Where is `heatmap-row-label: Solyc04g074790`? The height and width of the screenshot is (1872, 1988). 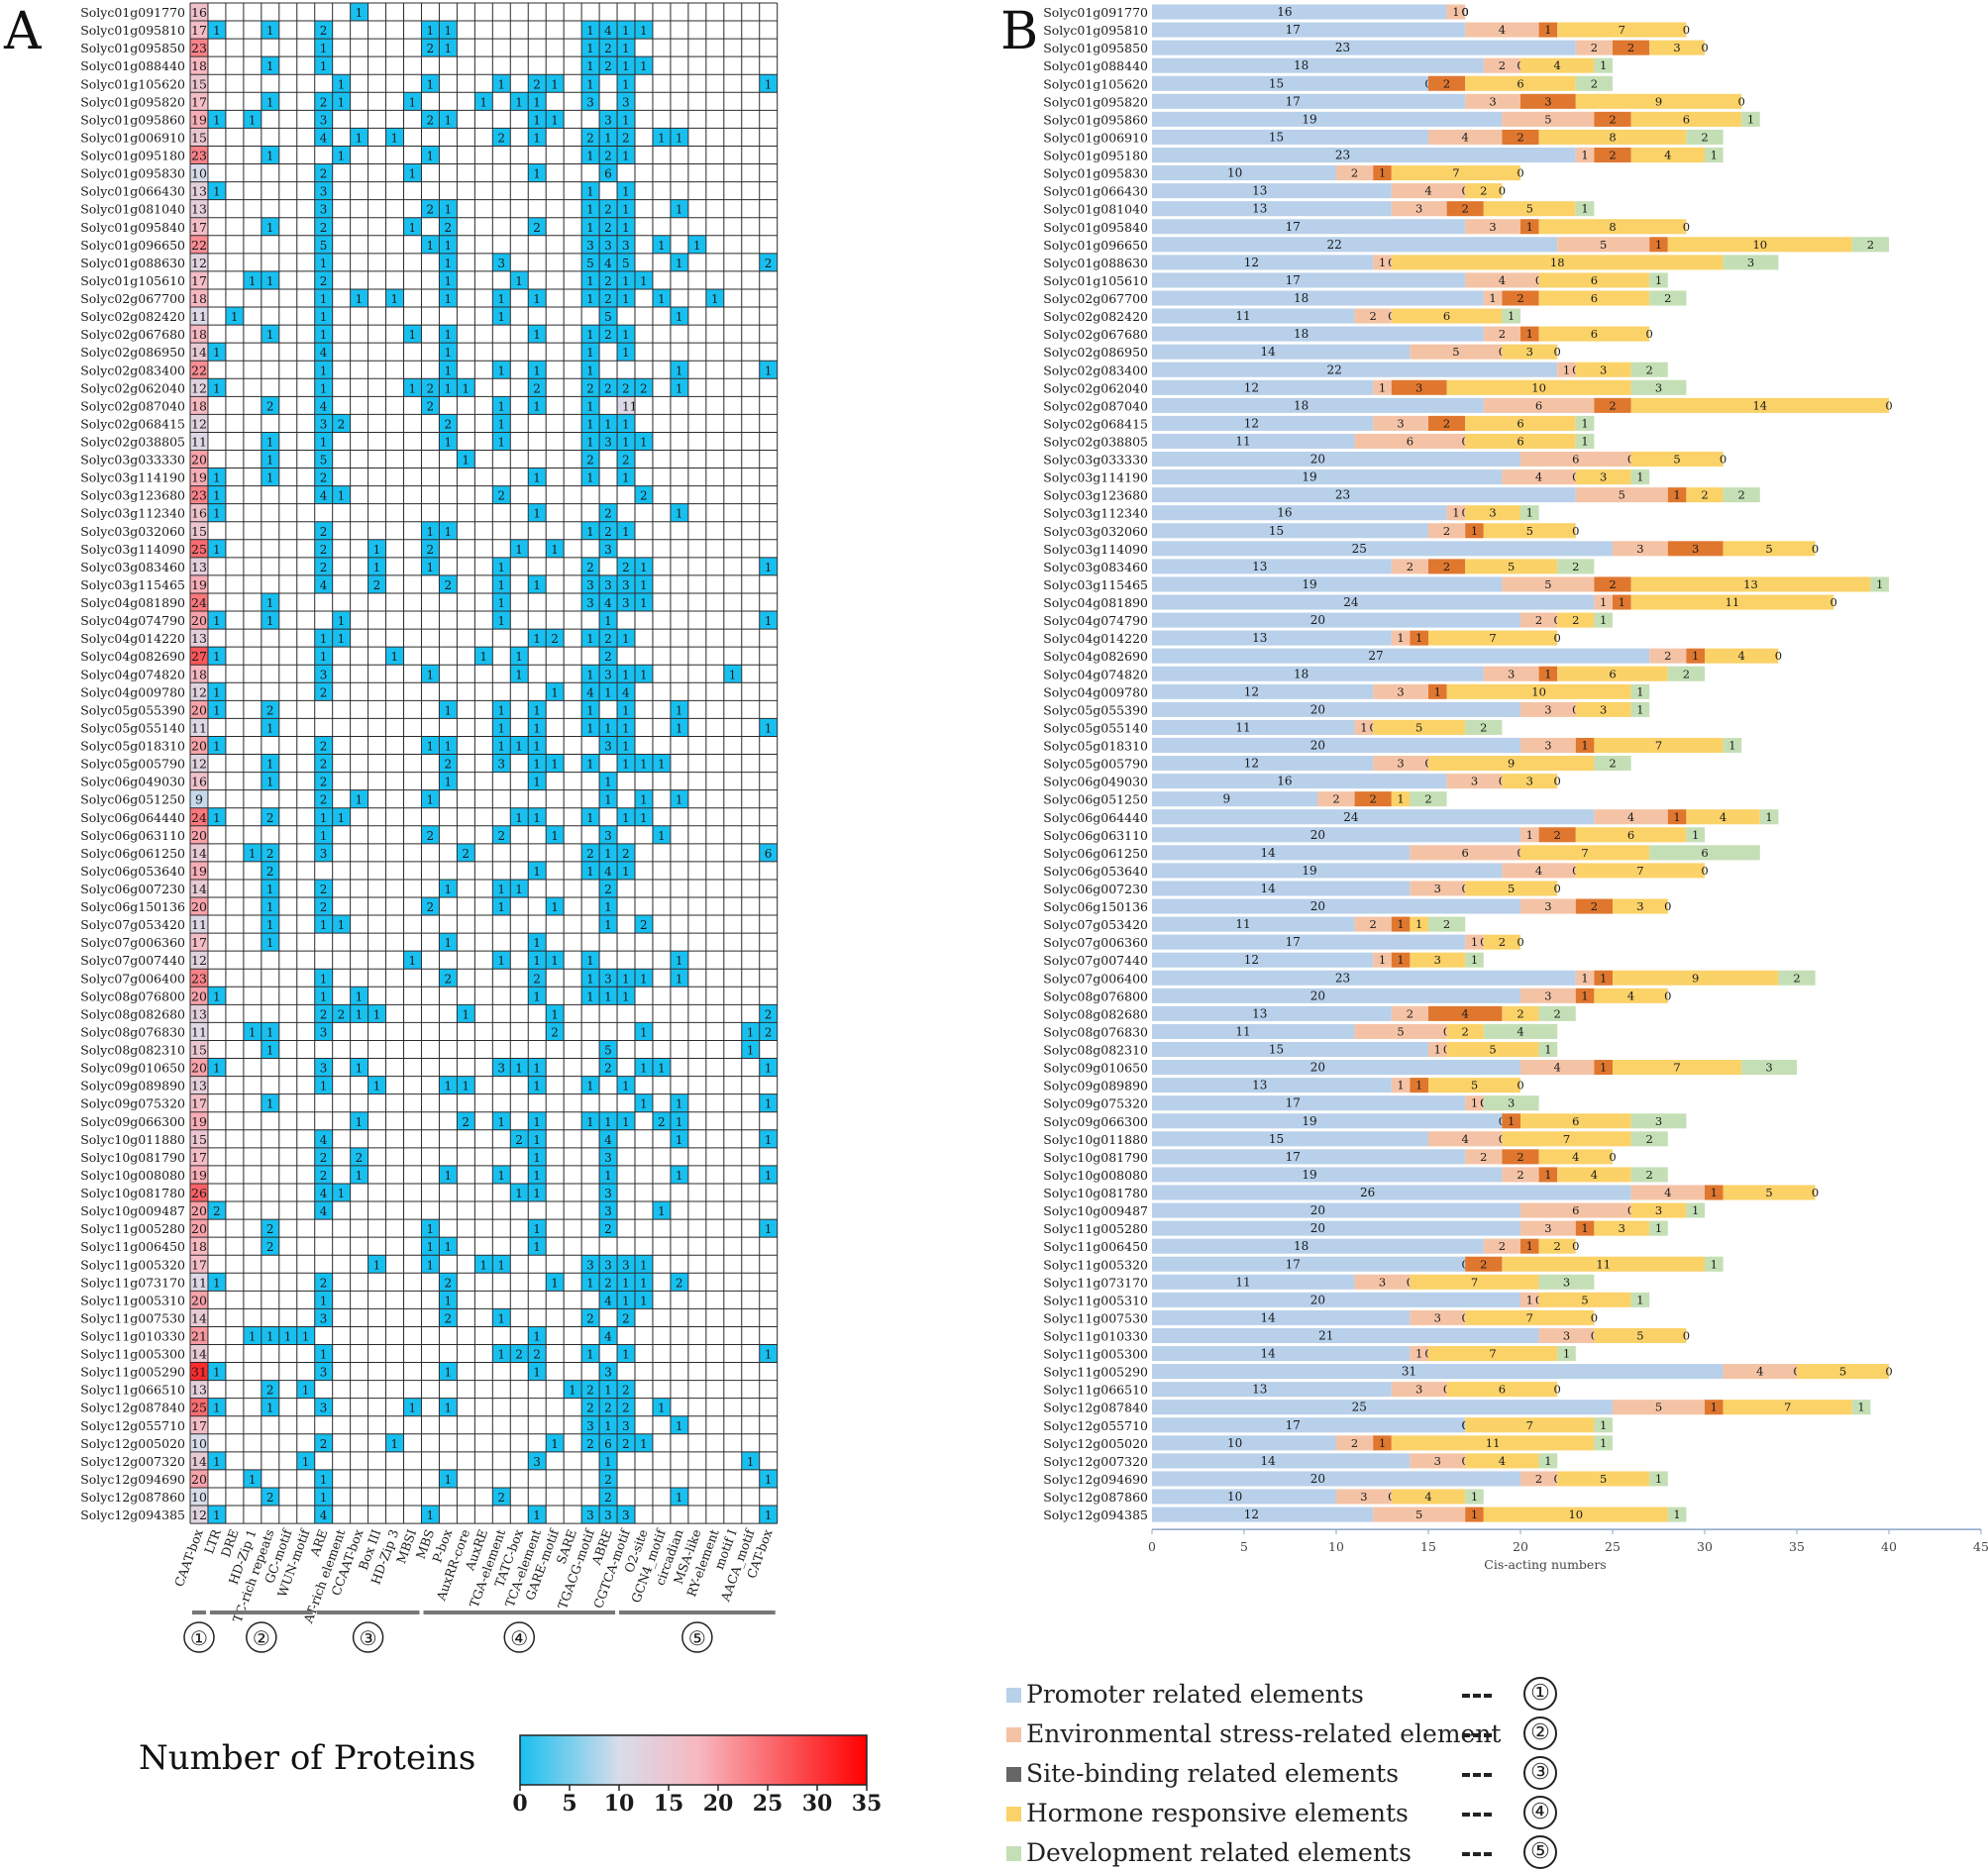
heatmap-row-label: Solyc04g074790 is located at coordinates (132, 620).